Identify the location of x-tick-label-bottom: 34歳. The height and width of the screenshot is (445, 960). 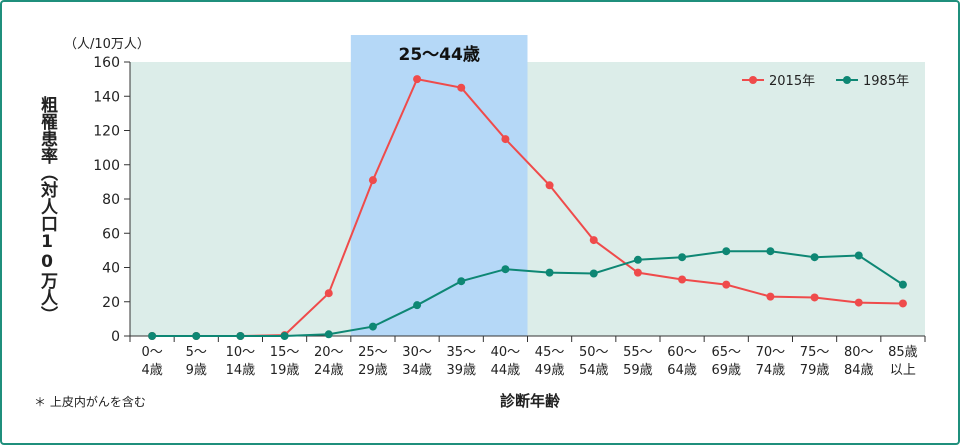
(417, 370).